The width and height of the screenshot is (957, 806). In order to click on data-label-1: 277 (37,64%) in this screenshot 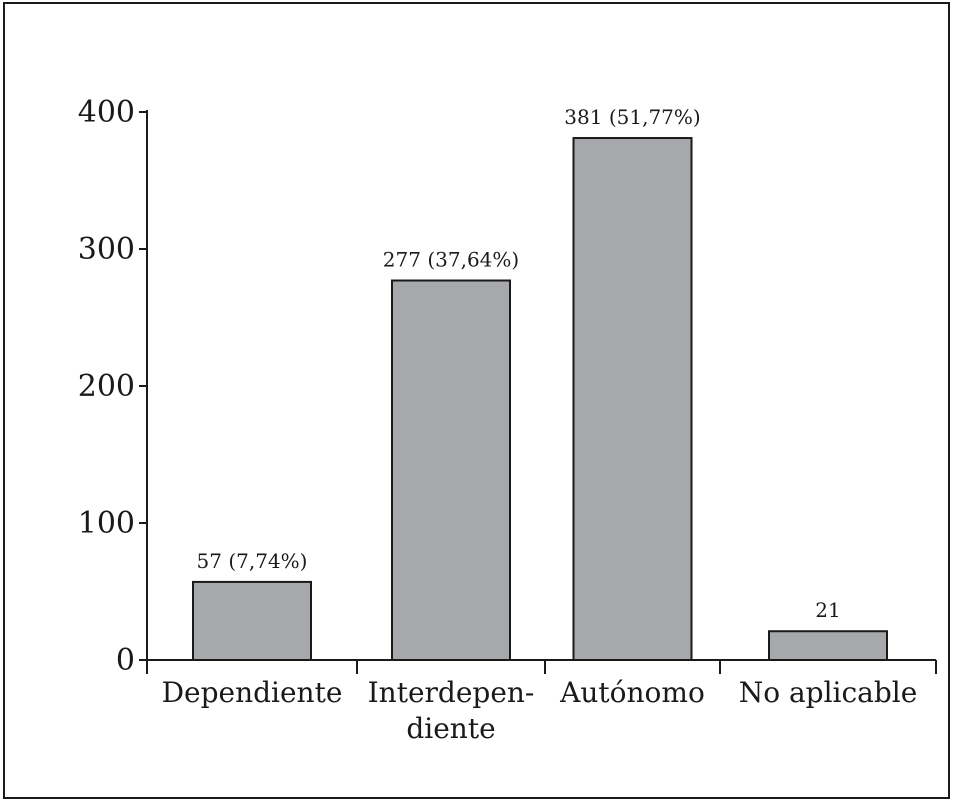, I will do `click(451, 260)`.